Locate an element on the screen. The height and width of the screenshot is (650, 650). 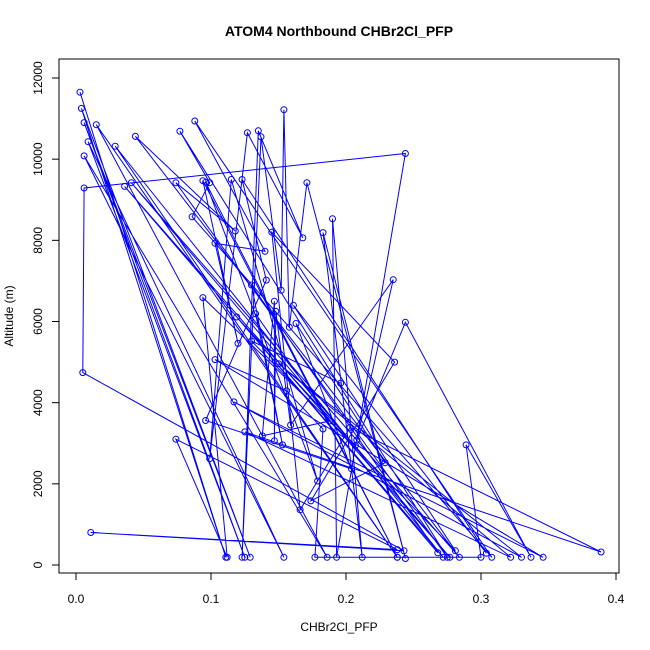
x-tick-label: 0.3 is located at coordinates (481, 599).